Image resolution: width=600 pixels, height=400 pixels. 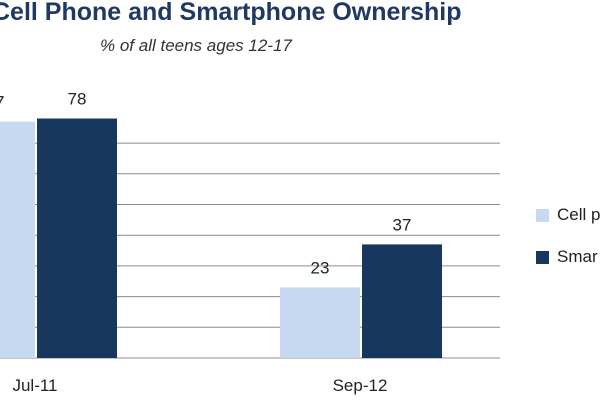 I want to click on legend-label-series-1: Cell p, so click(x=578, y=214).